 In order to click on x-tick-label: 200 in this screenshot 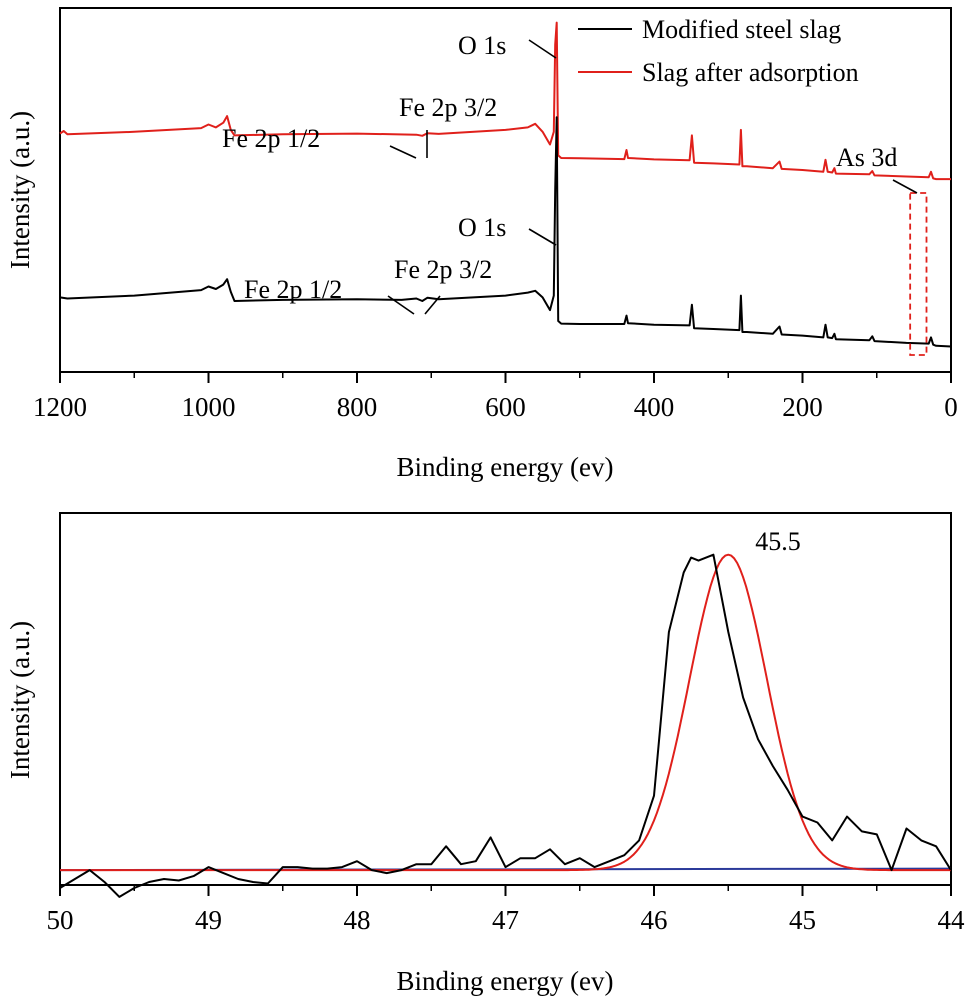, I will do `click(802, 407)`.